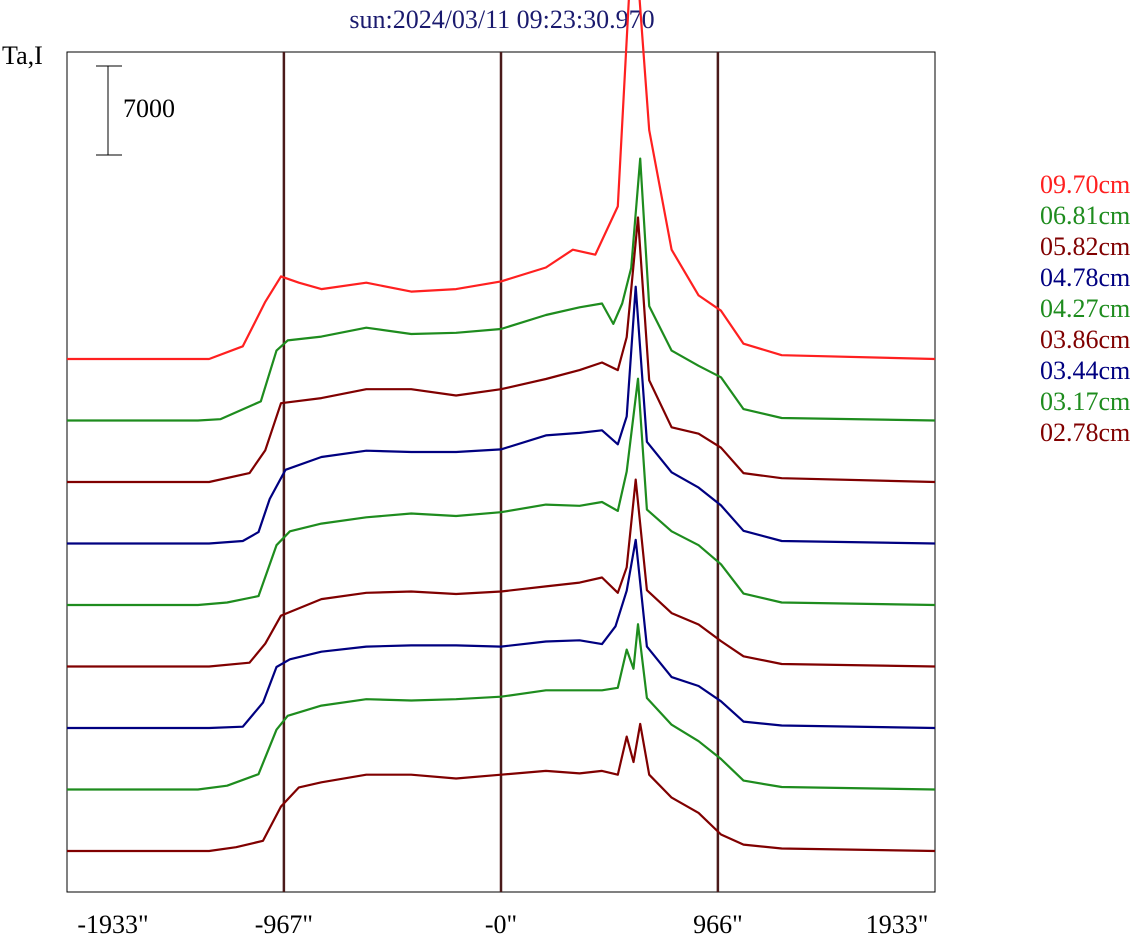  Describe the element at coordinates (501, 787) in the screenshot. I see `series-line-02.78cm` at that location.